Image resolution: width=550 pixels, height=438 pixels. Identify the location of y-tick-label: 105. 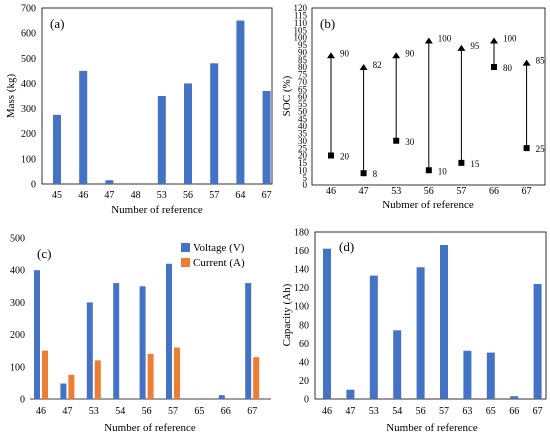
(301, 30).